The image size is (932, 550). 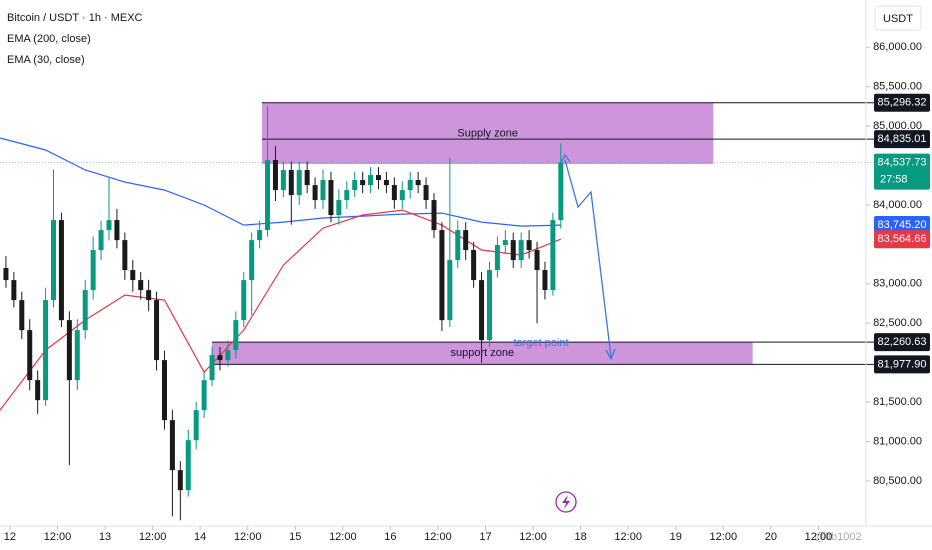 I want to click on zone-label: Supply zone, so click(x=487, y=133).